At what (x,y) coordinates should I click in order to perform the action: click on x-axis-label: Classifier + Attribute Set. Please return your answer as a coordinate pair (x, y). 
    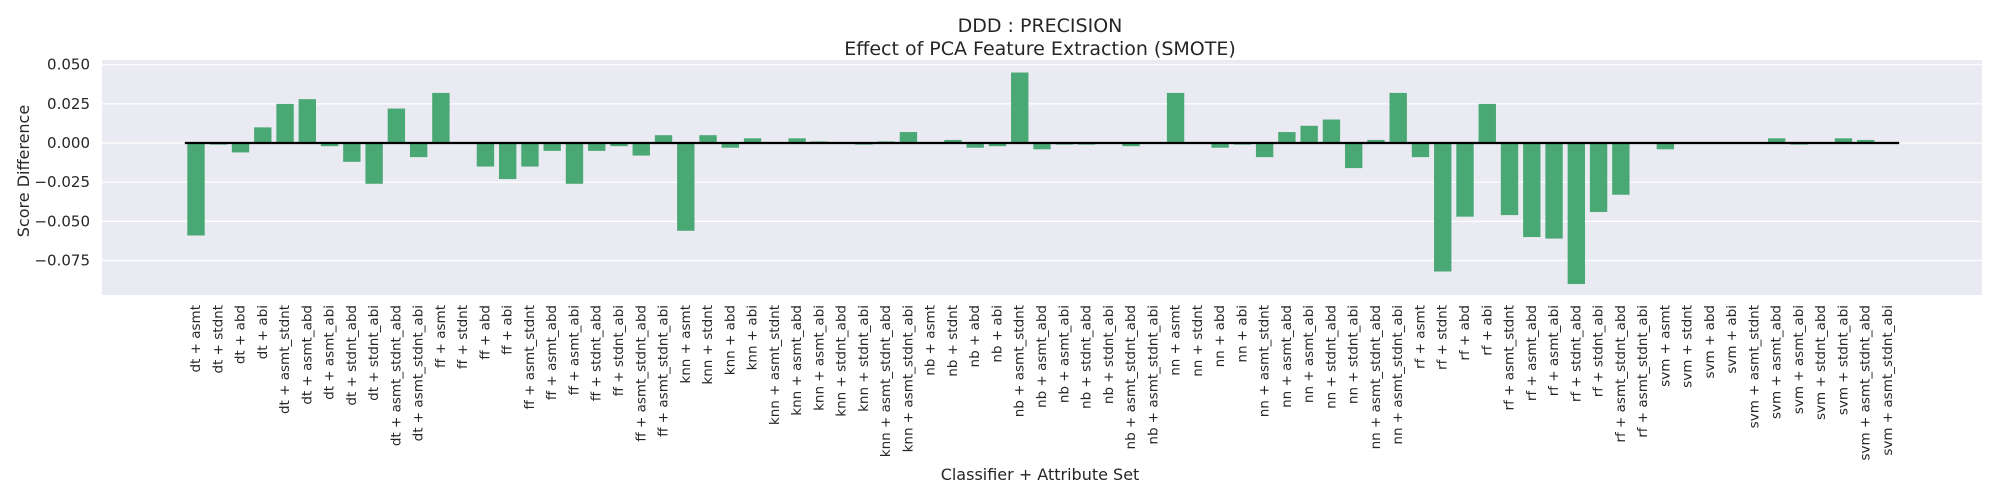
    Looking at the image, I should click on (1040, 474).